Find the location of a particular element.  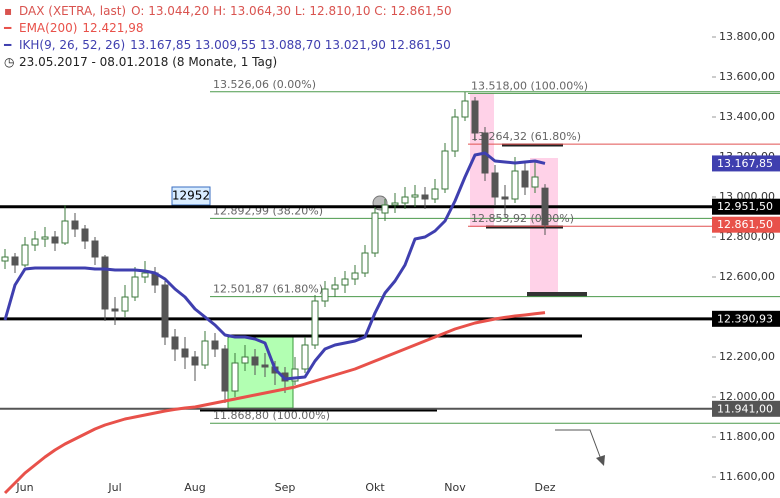

fib-label: 13.526,06 (0.00%) is located at coordinates (264, 84).